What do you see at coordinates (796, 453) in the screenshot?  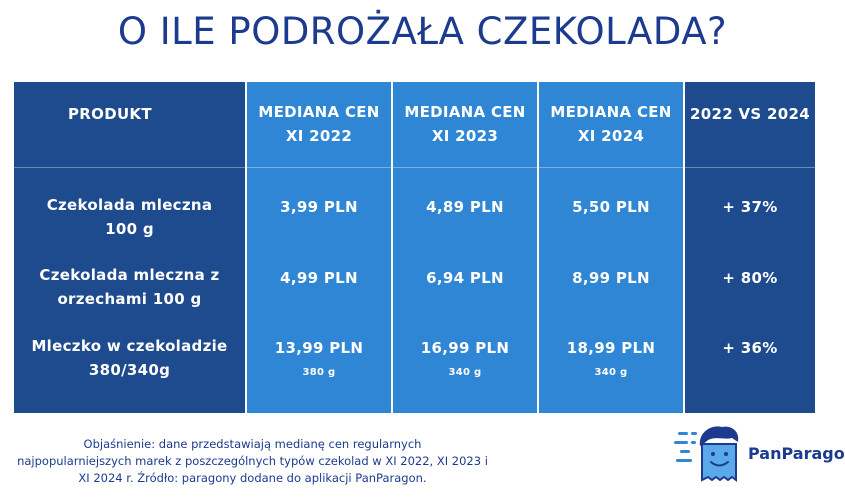 I see `panparagon-logo-text: PanParagon` at bounding box center [796, 453].